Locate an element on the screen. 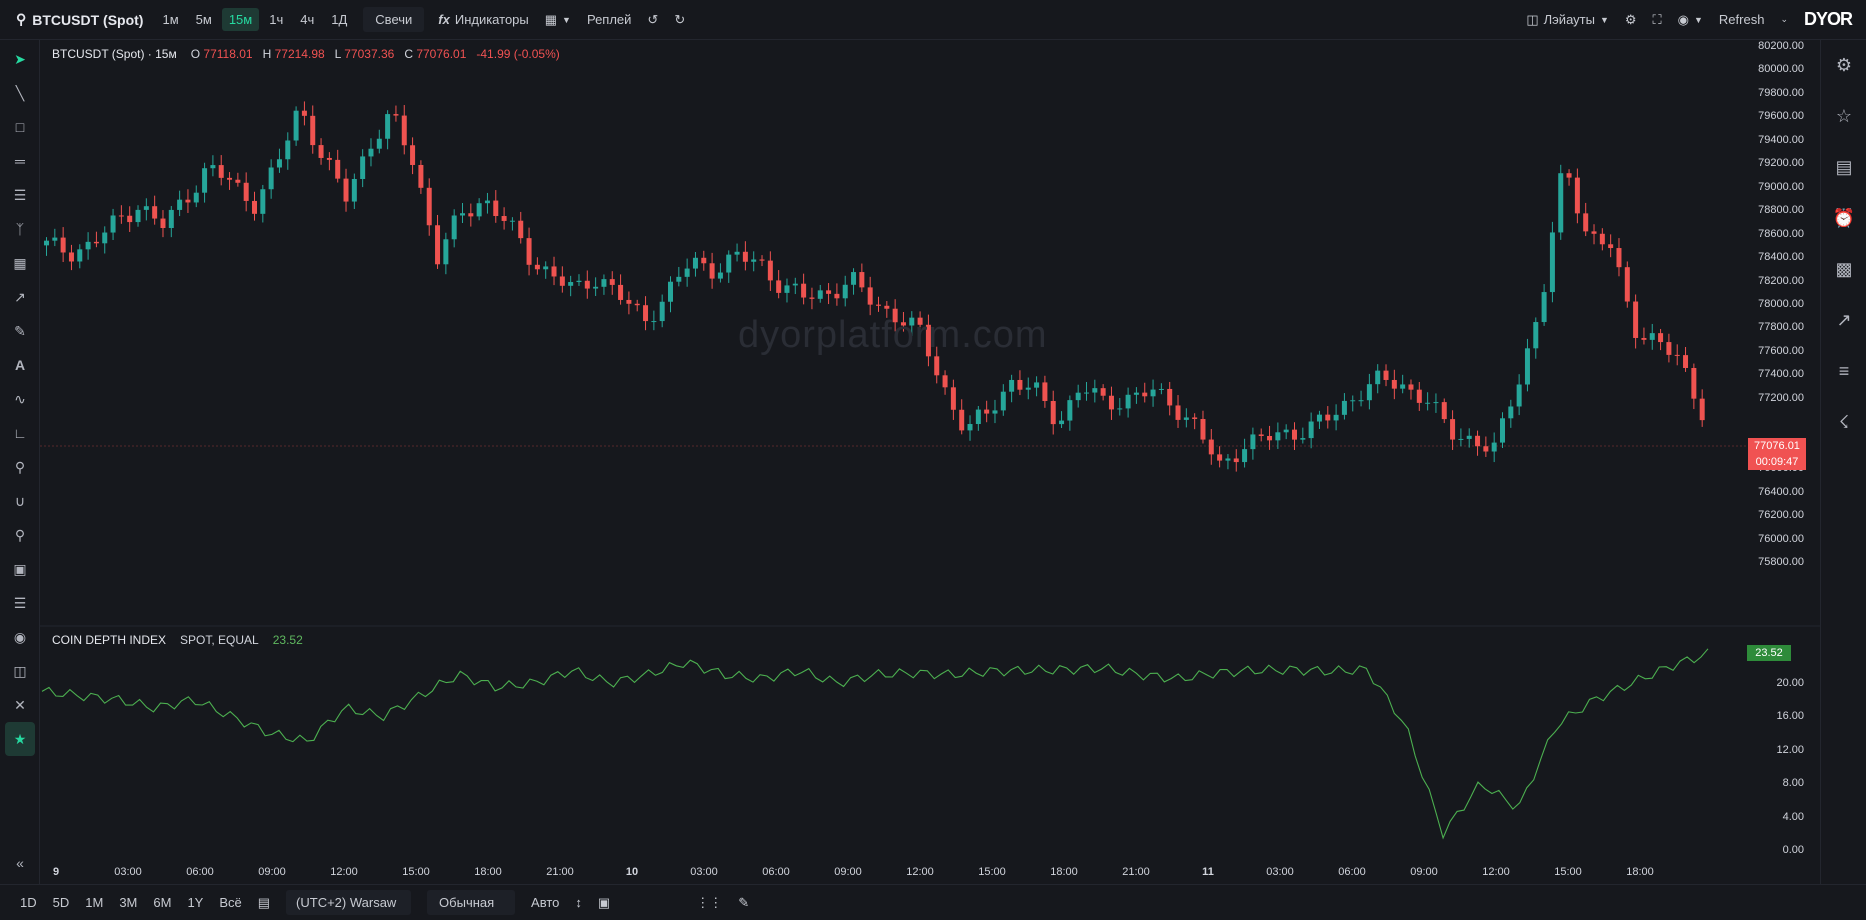  undo-button: ↺ is located at coordinates (652, 20).